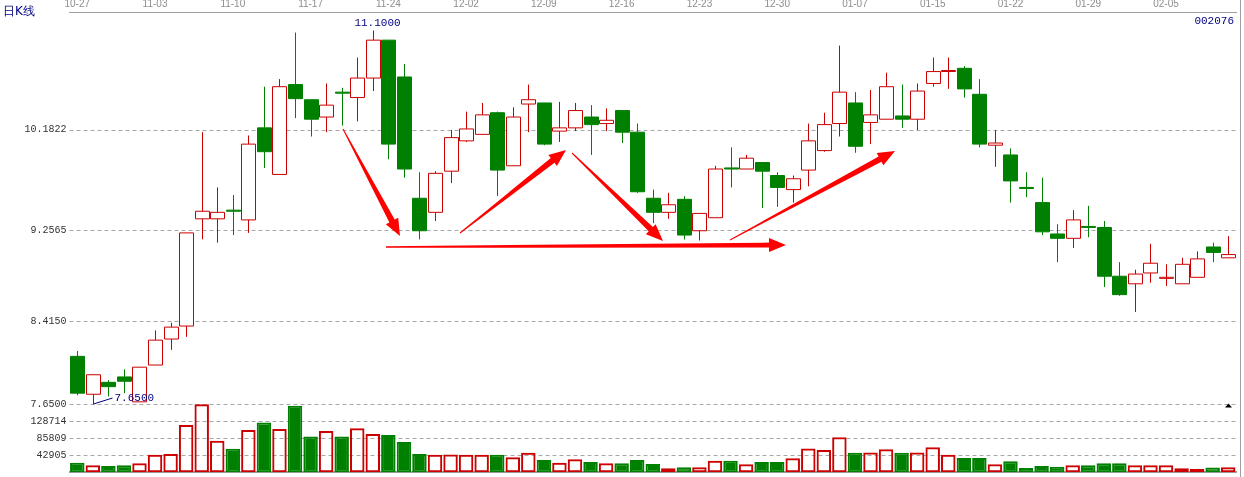 The height and width of the screenshot is (477, 1244). I want to click on y-tick-label: 128714, so click(48, 421).